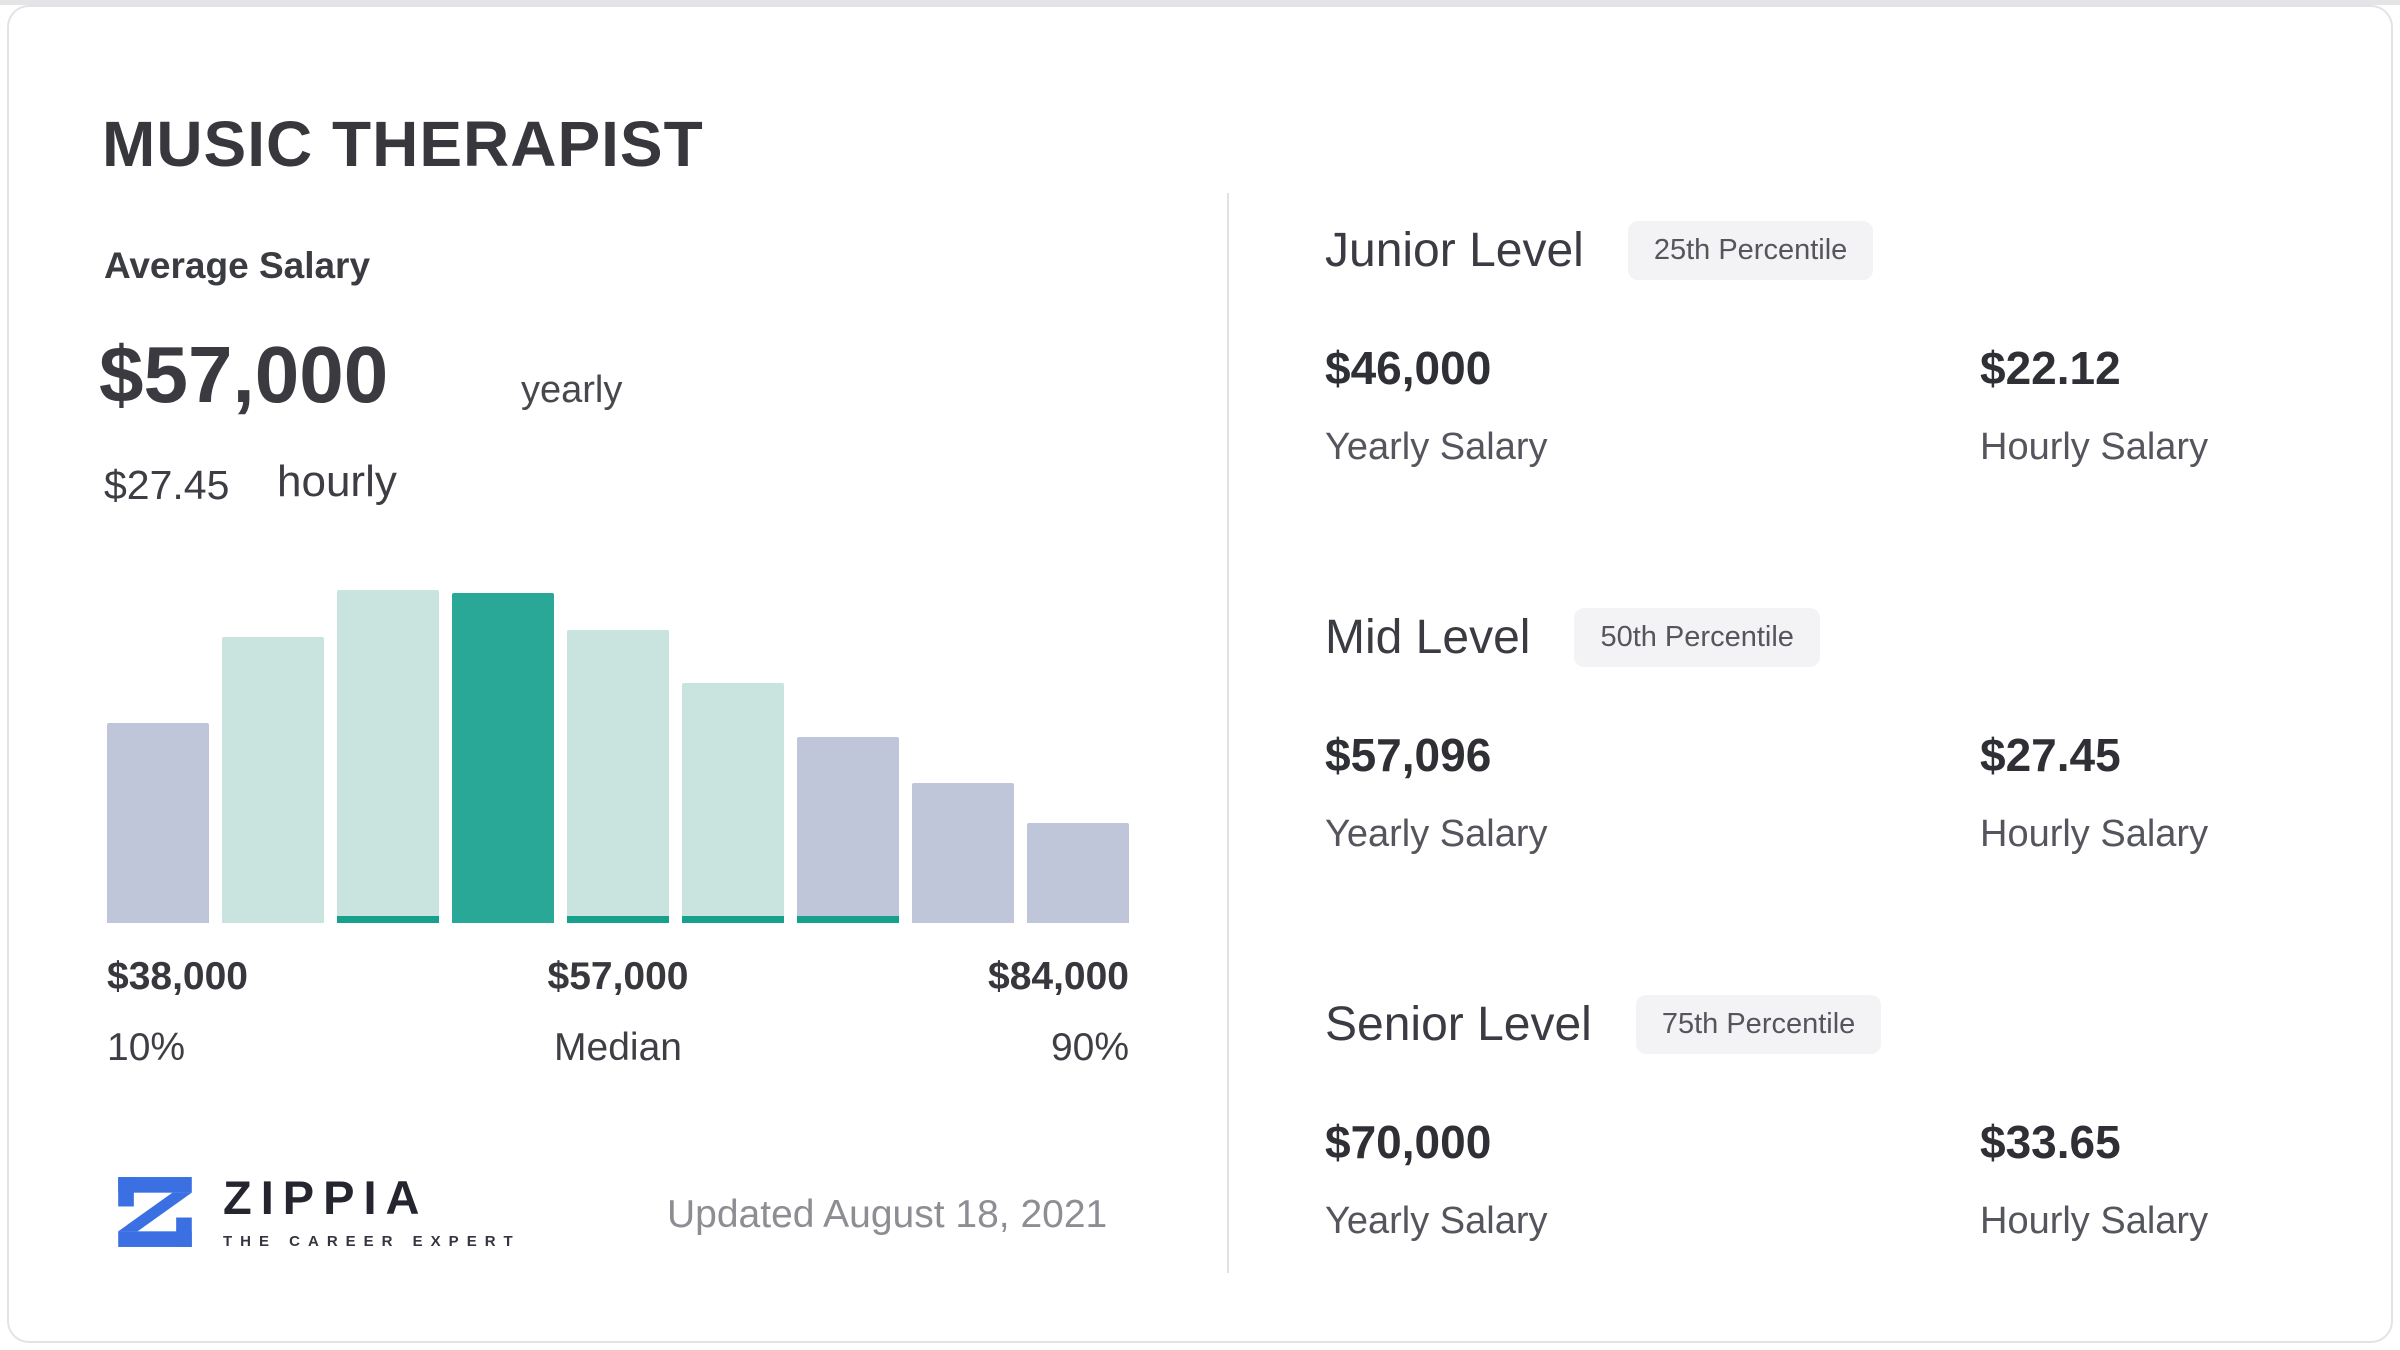 Image resolution: width=2400 pixels, height=1350 pixels. I want to click on mid-level-header: Mid Level 50th Percentile, so click(1780, 637).